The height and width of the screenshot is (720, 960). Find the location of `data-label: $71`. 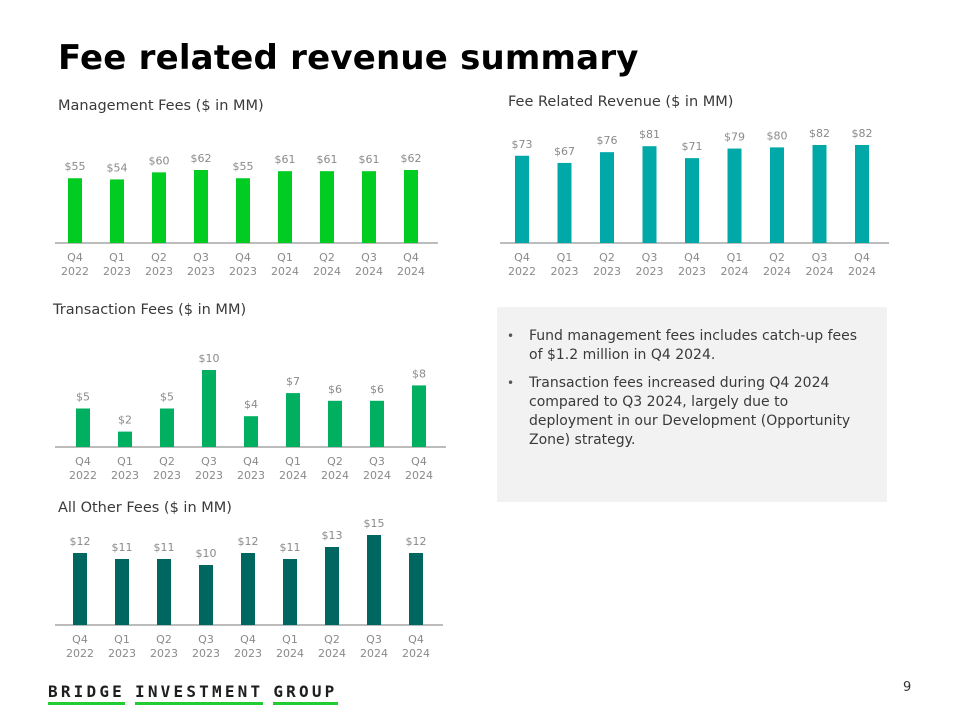

data-label: $71 is located at coordinates (692, 146).